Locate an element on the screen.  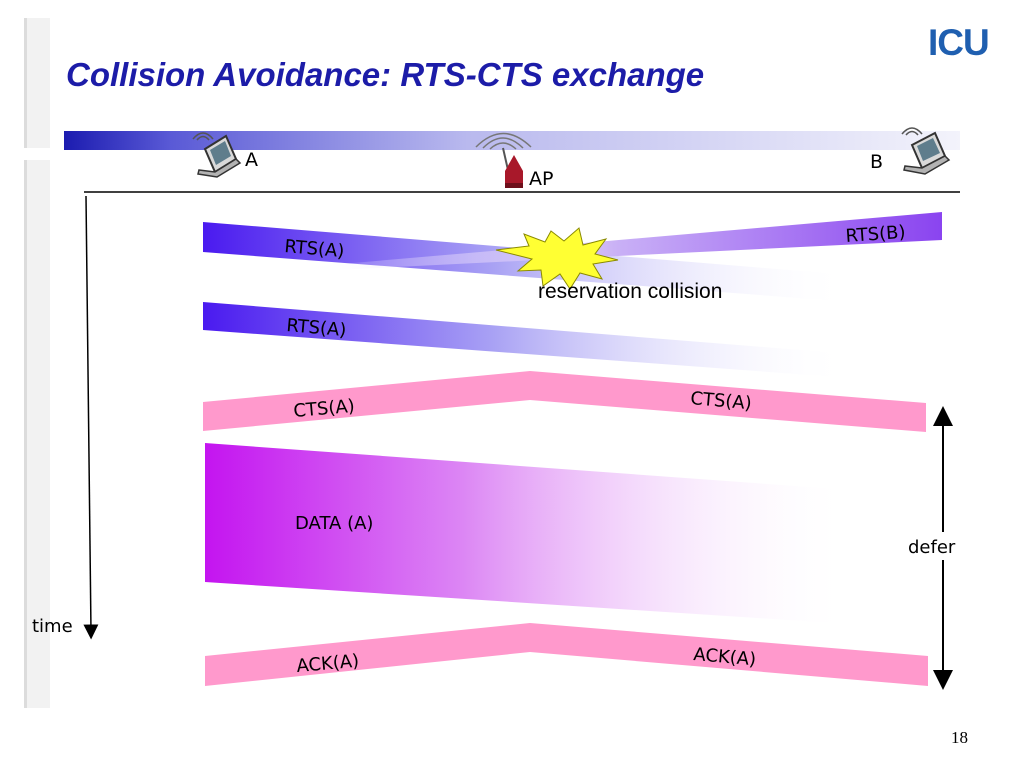
rts-a-second-label: RTS(A) is located at coordinates (317, 328).